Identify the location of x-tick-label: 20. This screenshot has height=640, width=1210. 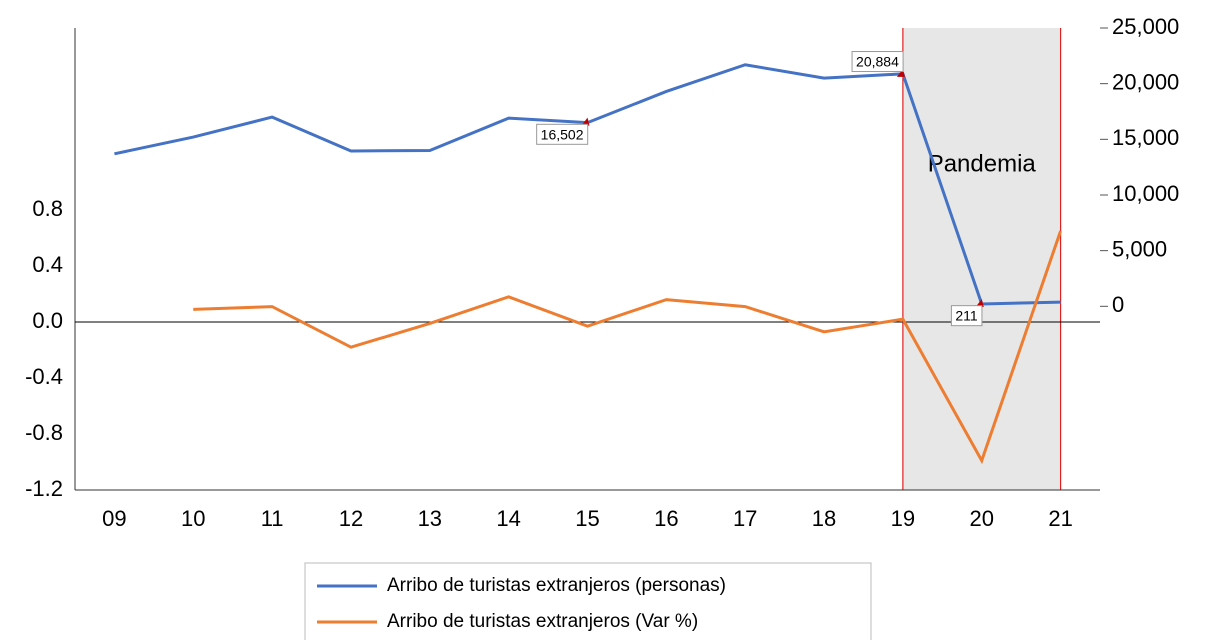
(981, 518).